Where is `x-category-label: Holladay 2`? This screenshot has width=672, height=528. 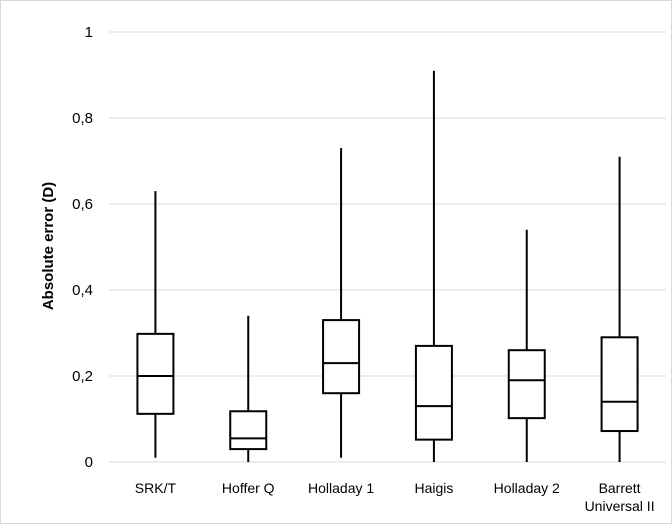 x-category-label: Holladay 2 is located at coordinates (527, 488).